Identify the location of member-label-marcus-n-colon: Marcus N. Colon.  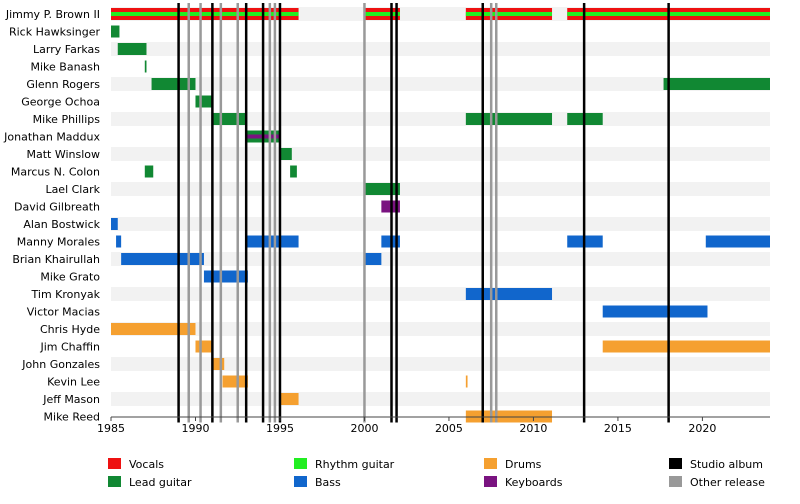
(55, 172).